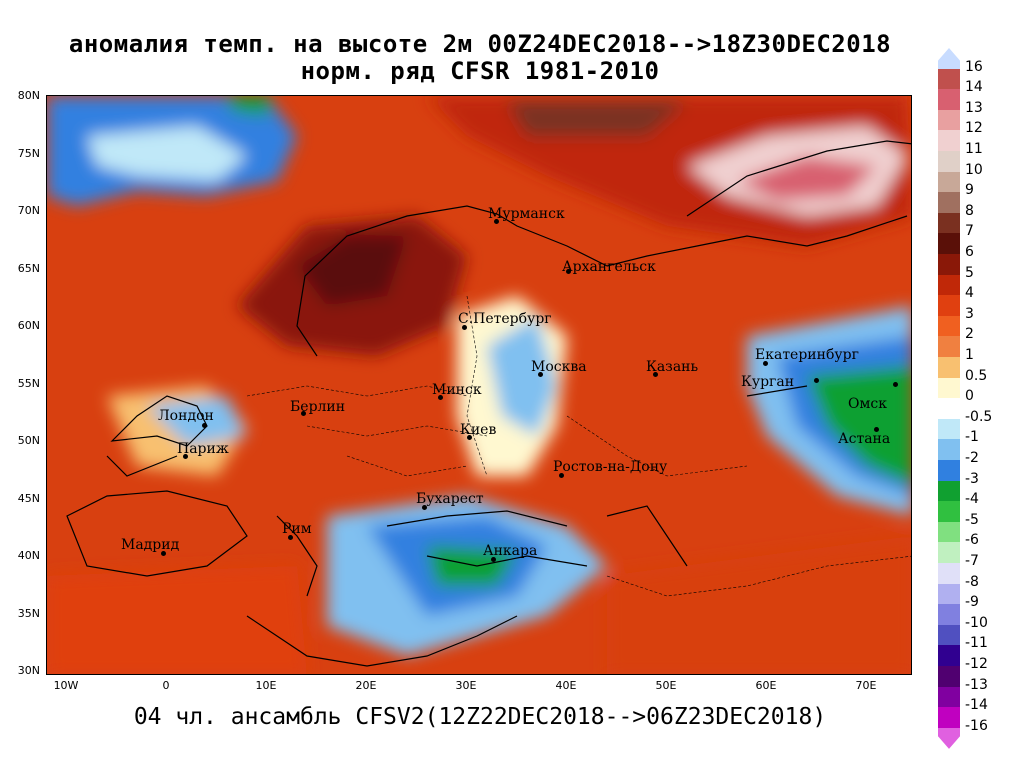 The height and width of the screenshot is (768, 1024). I want to click on color-legend-label: -9, so click(972, 602).